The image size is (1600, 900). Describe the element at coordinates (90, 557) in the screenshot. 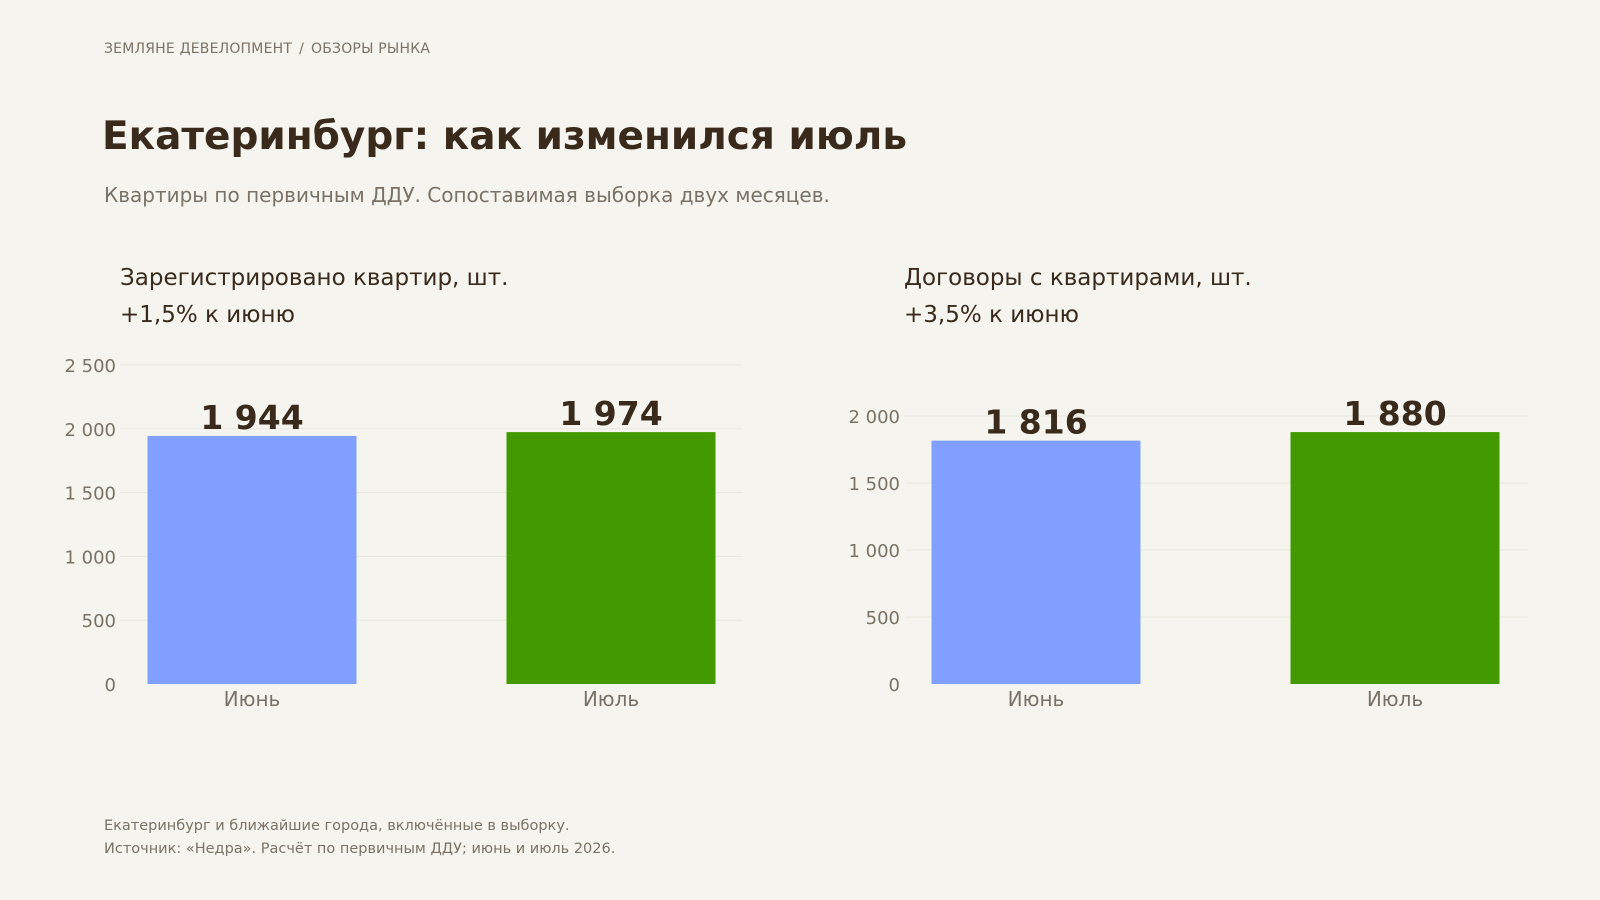

I see `chart-1-ytick-label: 1 000` at that location.